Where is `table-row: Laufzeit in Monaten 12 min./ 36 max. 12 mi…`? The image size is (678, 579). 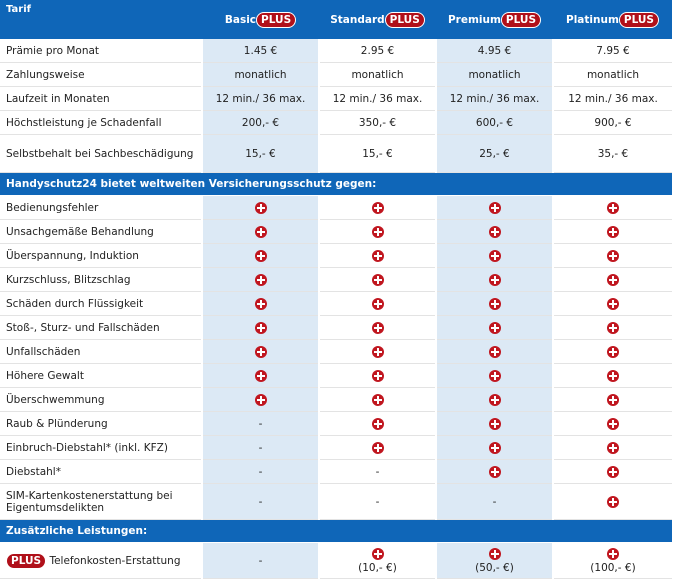 table-row: Laufzeit in Monaten 12 min./ 36 max. 12 mi… is located at coordinates (336, 98).